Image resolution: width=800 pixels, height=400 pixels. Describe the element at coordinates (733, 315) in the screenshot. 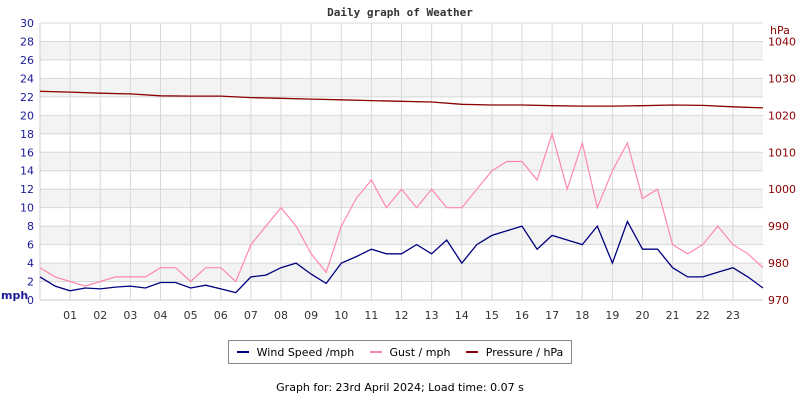

I see `x-tick-label: 23` at that location.